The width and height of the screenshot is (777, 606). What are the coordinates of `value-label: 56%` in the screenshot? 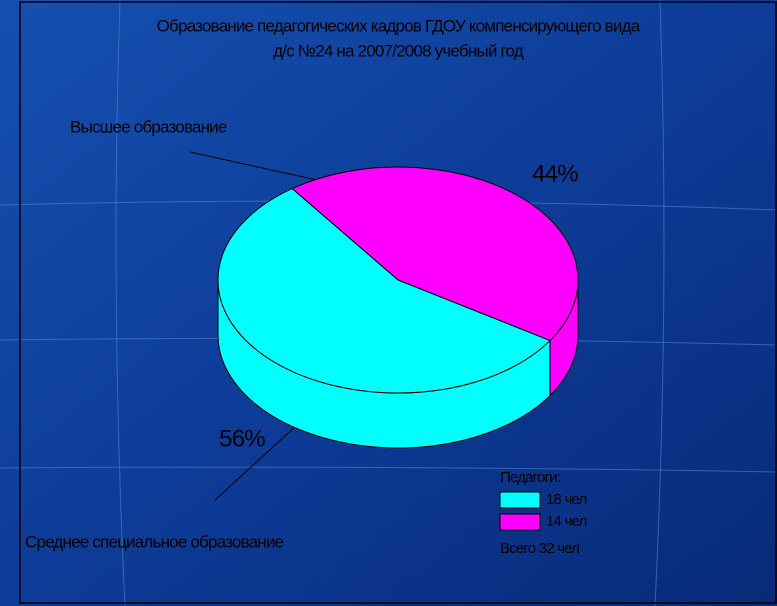 It's located at (242, 438).